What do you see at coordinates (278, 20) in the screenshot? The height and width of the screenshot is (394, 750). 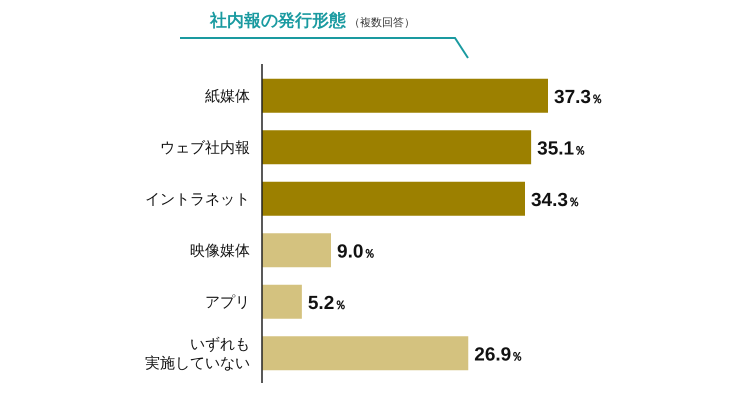 I see `chart-title: 社内報の発行形態` at bounding box center [278, 20].